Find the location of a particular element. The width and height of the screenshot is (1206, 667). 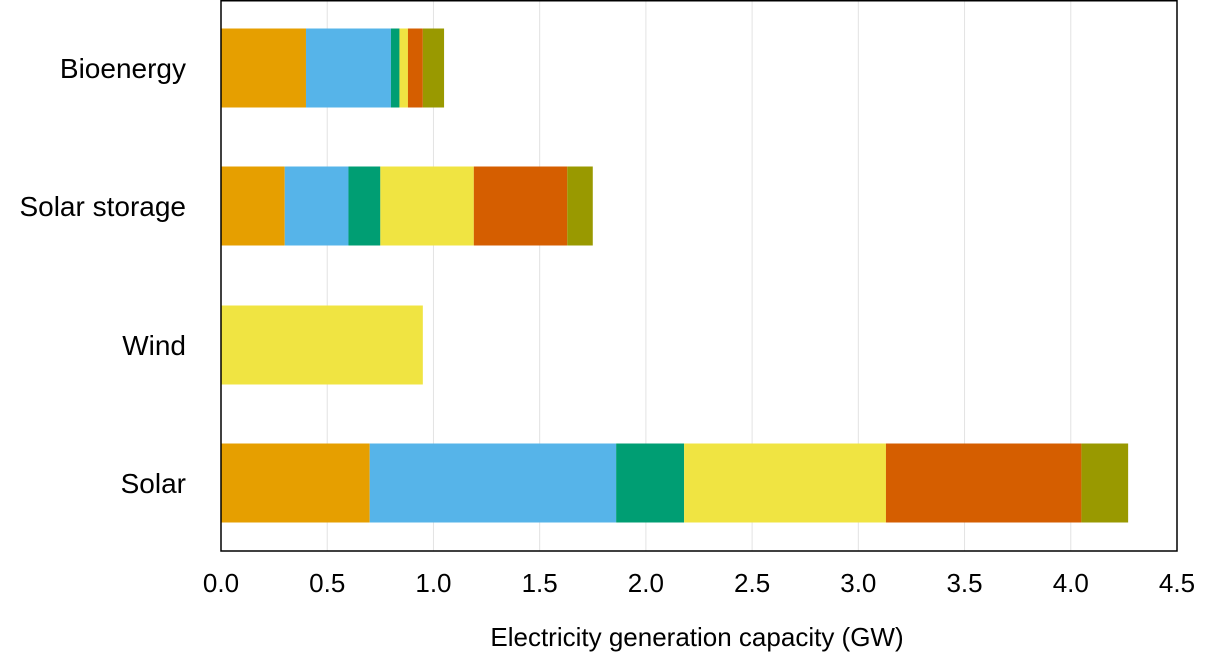

x-tick-label: 4.0 is located at coordinates (1071, 583).